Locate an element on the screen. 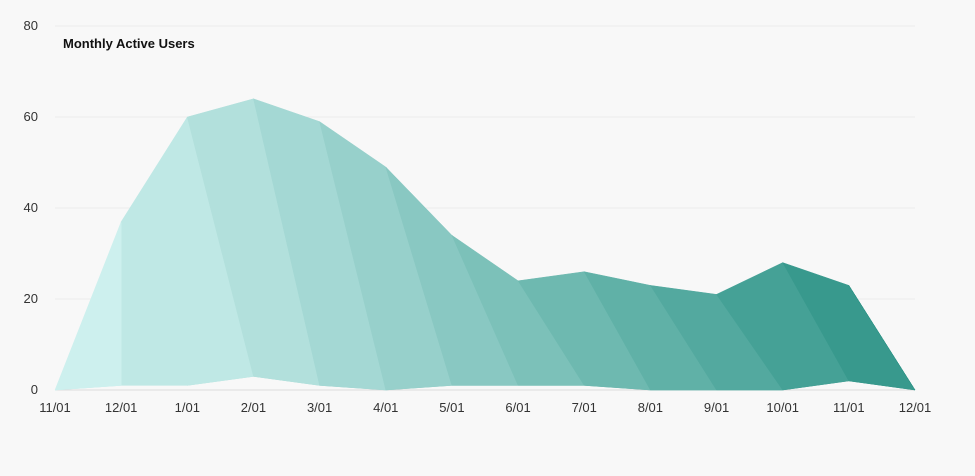 The image size is (975, 476). y-tick-label: 20 is located at coordinates (31, 298).